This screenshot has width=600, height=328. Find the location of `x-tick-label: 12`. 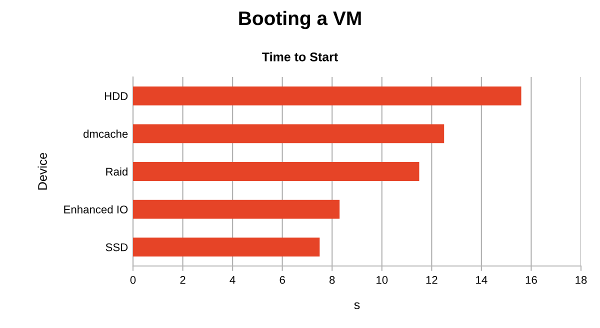

x-tick-label: 12 is located at coordinates (432, 280).